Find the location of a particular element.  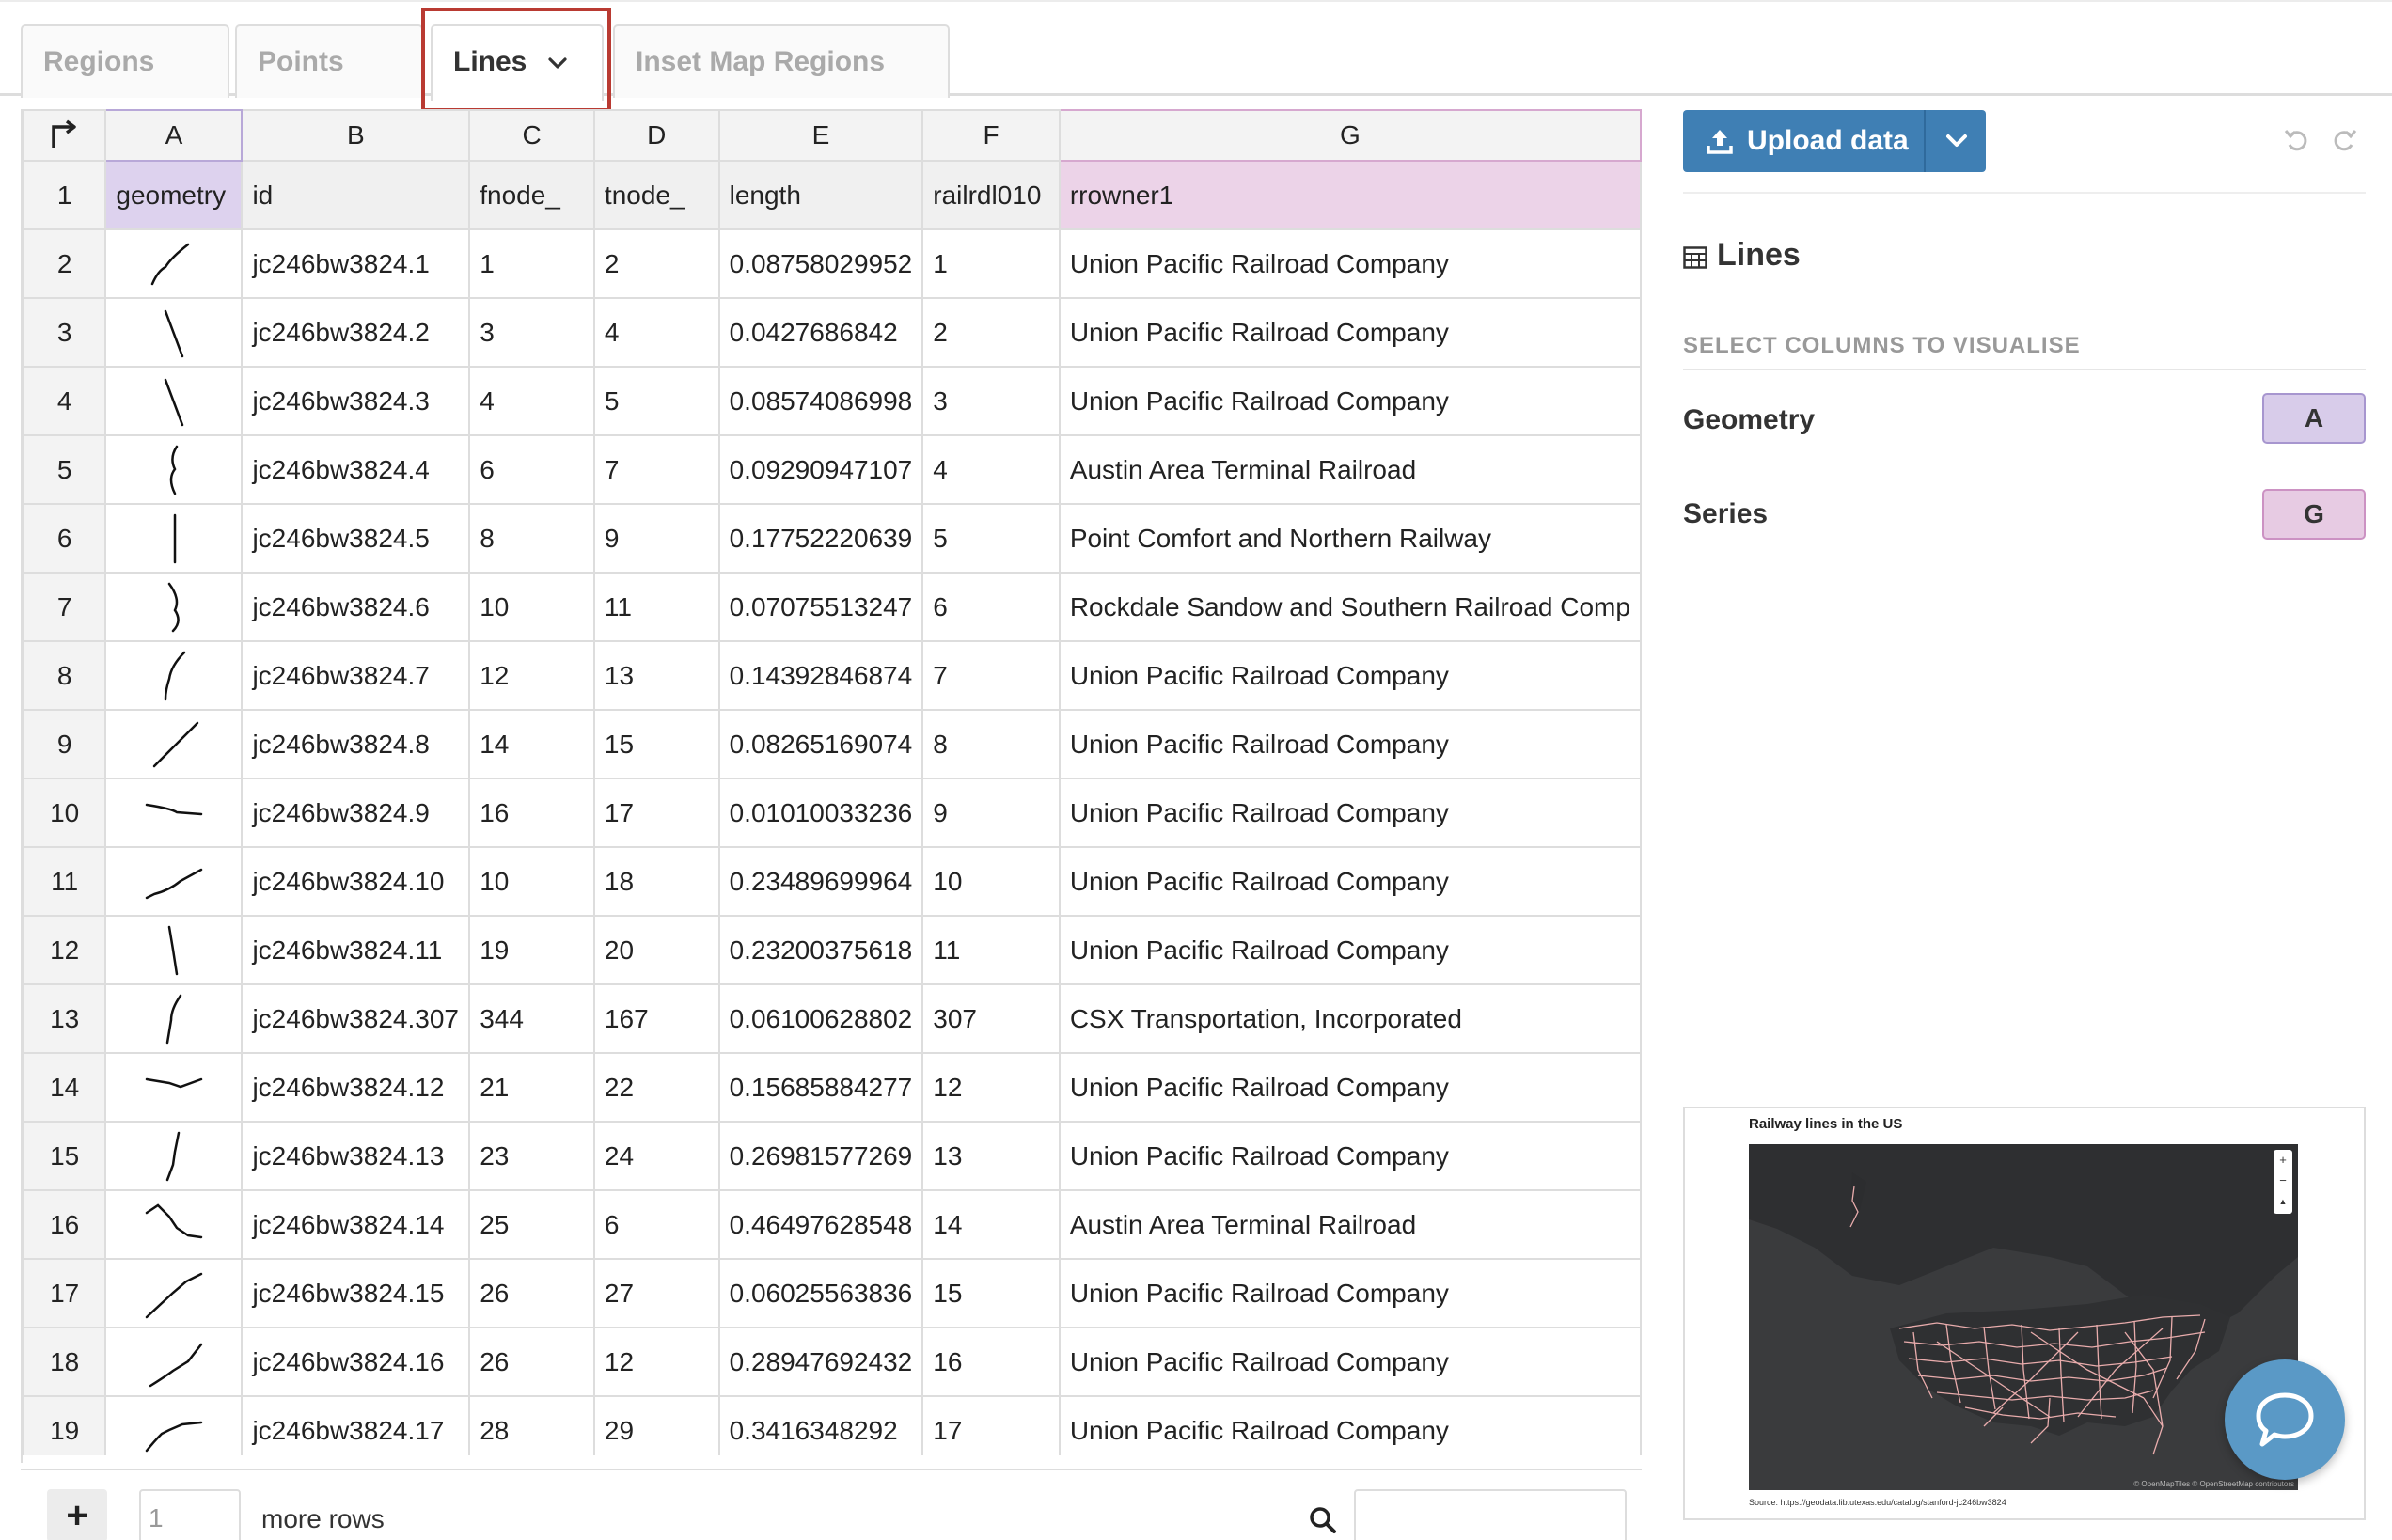

tnode-cell: 29 is located at coordinates (656, 1429).